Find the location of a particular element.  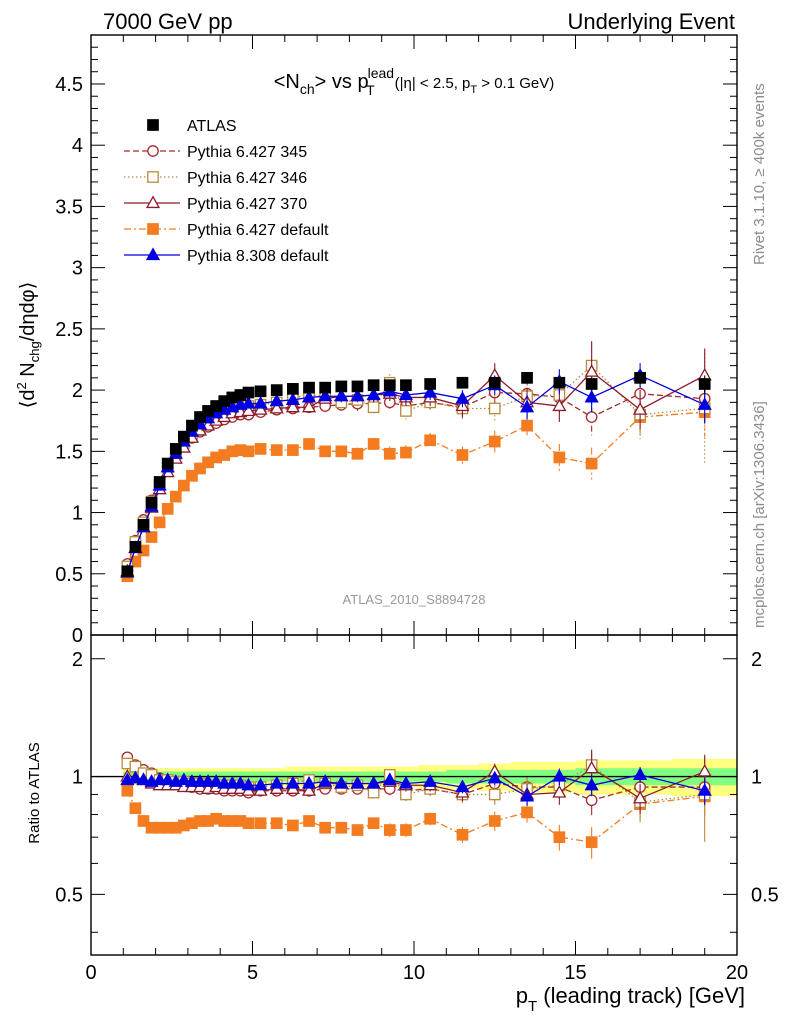

main-y-tick-label: 3.5 is located at coordinates (69, 207).